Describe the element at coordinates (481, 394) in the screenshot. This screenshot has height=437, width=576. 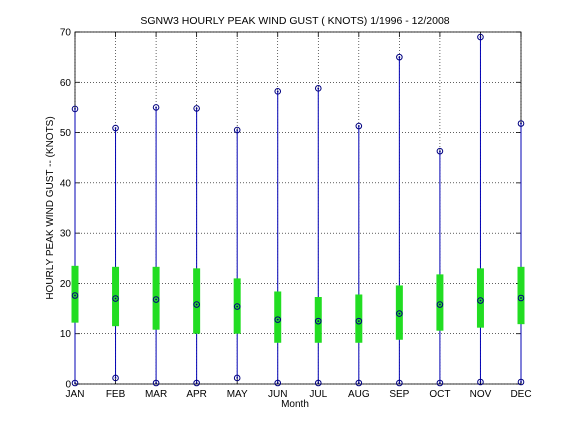
I see `x-tick-label: NOV` at that location.